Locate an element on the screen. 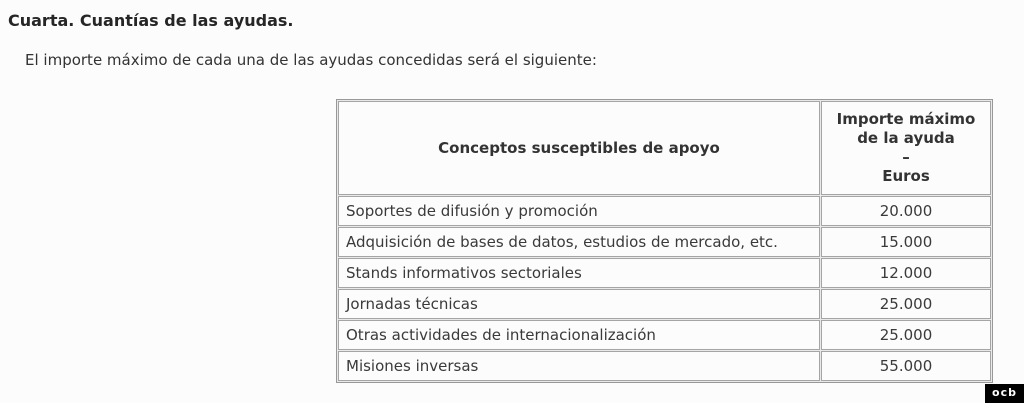 This screenshot has width=1024, height=403. ocb-watermark-logo: ocb is located at coordinates (1004, 393).